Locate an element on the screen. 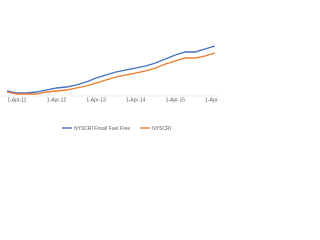 This screenshot has width=320, height=240. x-tick-label: 1-Apr-13 is located at coordinates (96, 100).